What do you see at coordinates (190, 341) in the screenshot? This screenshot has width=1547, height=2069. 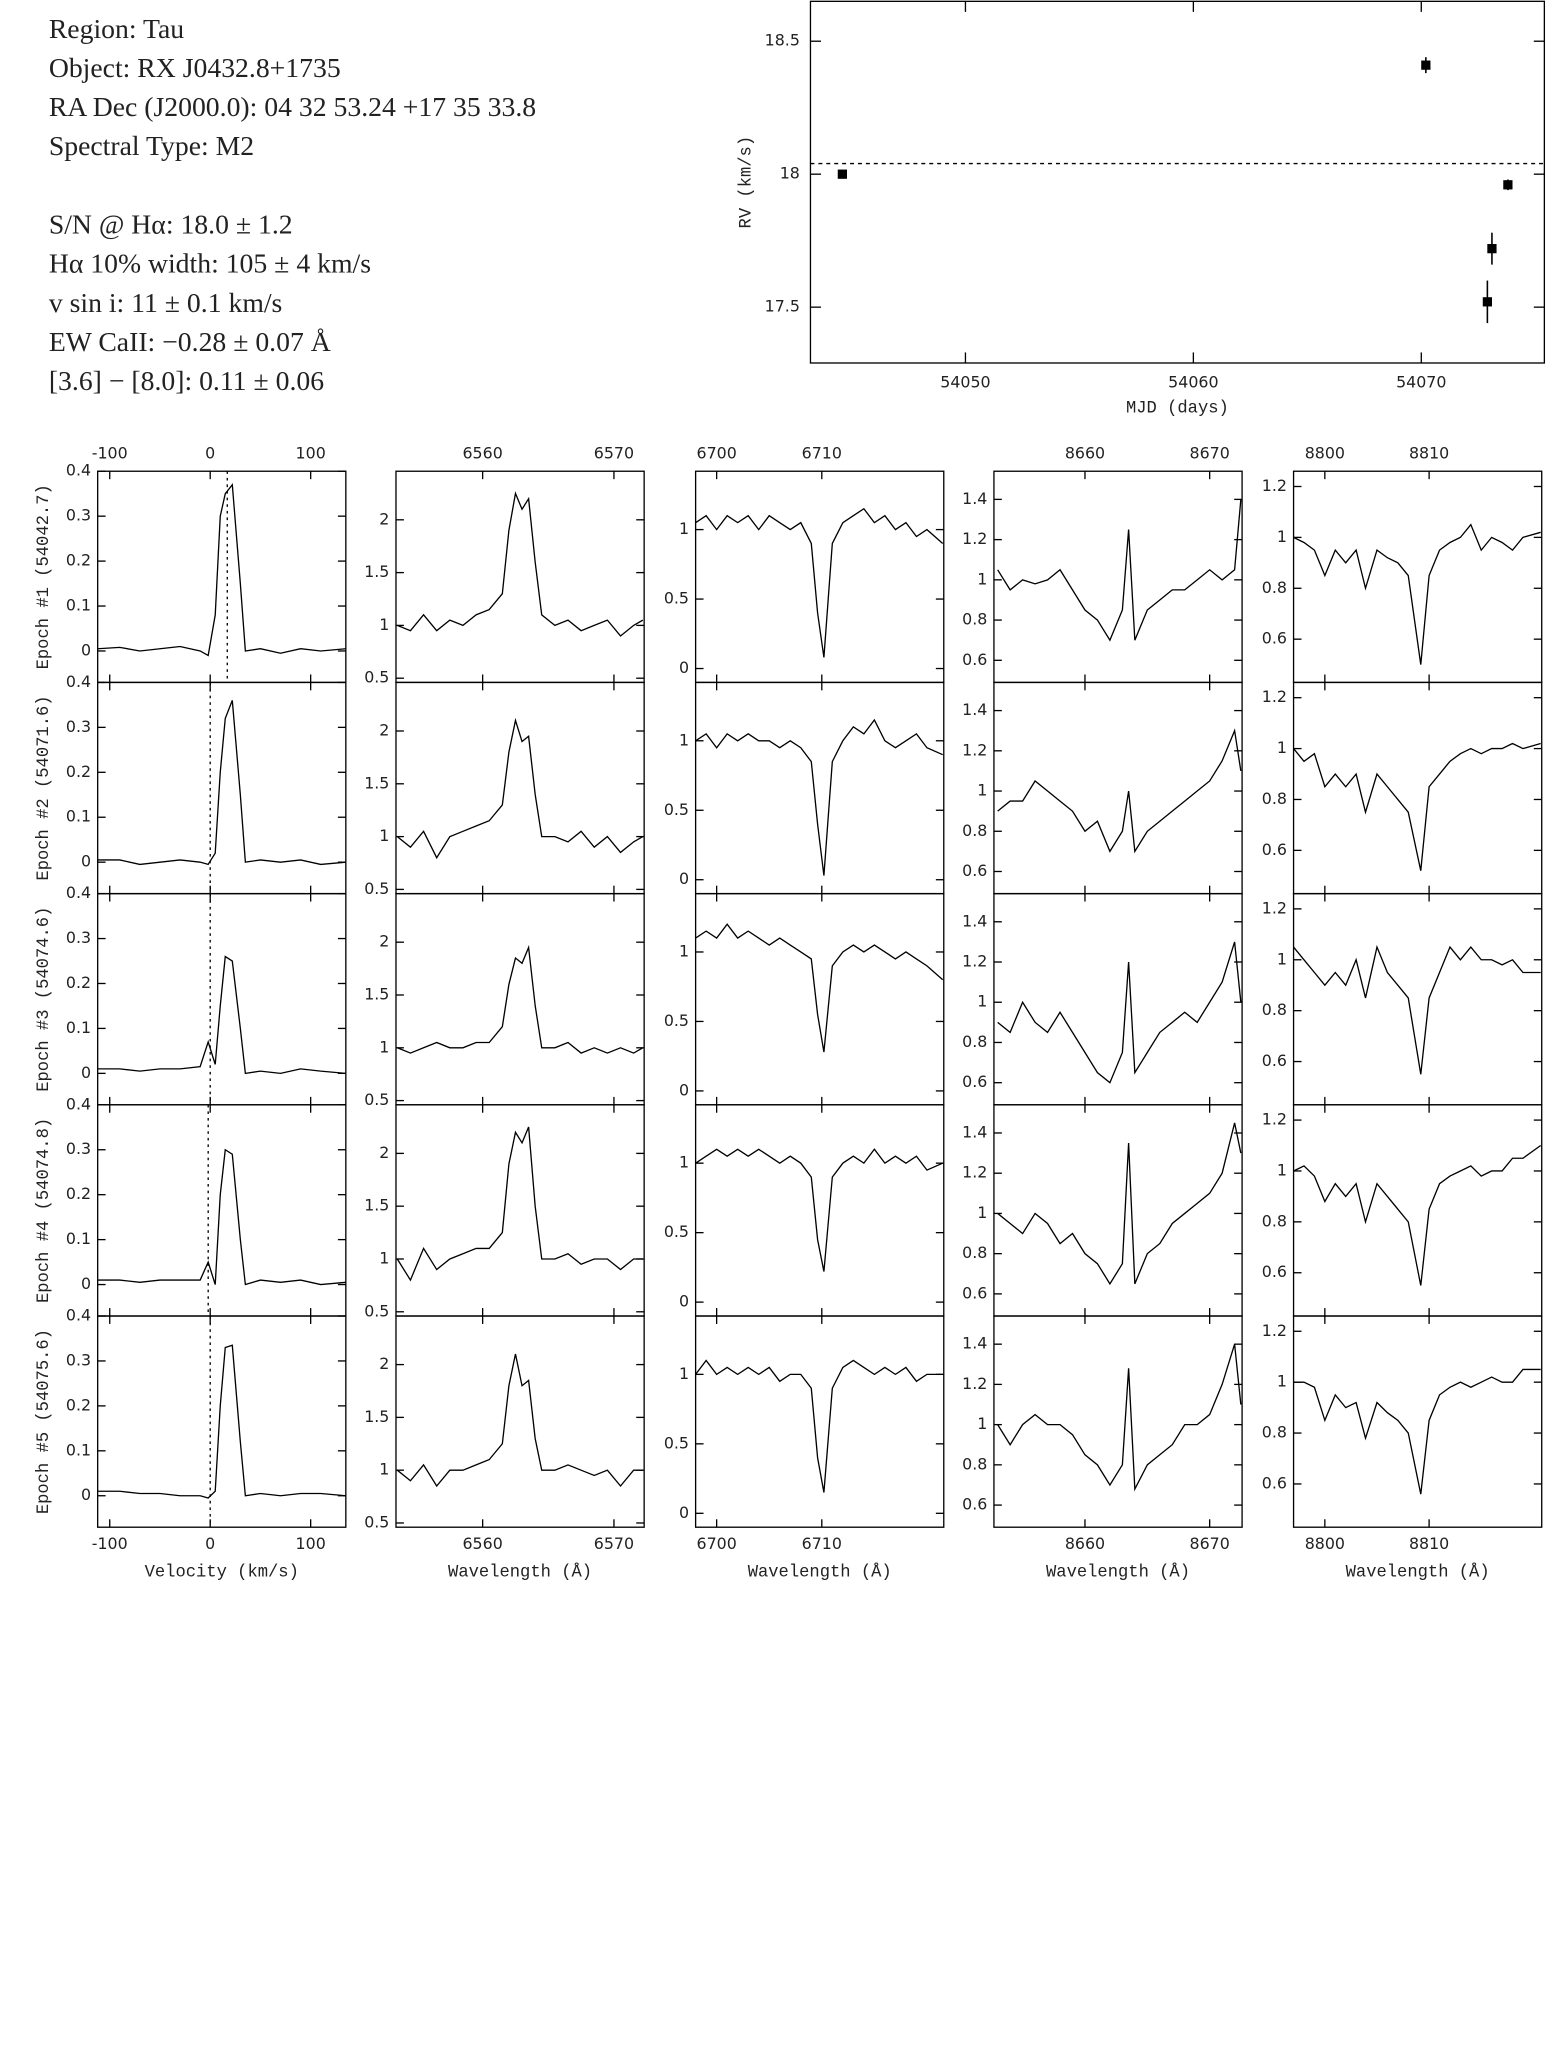 I see `header-line: EW CaII: −0.28 ± 0.07 Å` at bounding box center [190, 341].